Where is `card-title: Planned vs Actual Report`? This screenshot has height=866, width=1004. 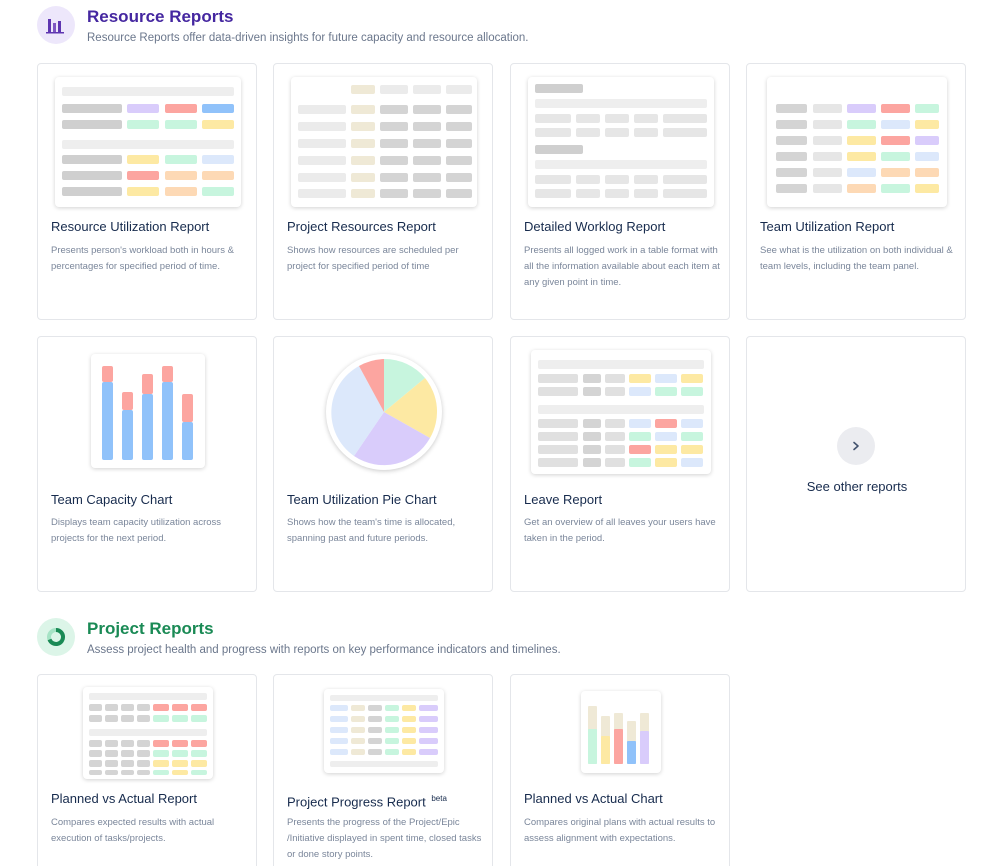 card-title: Planned vs Actual Report is located at coordinates (124, 798).